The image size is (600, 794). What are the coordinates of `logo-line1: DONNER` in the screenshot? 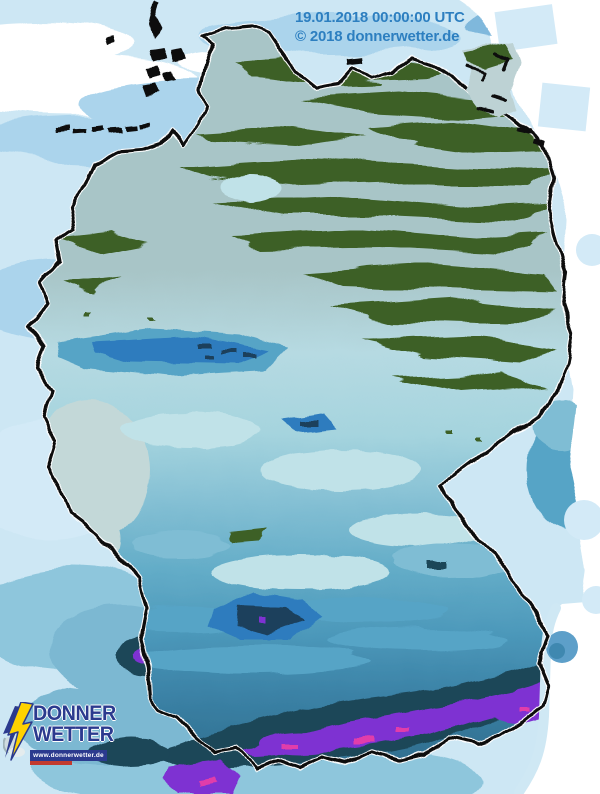 It's located at (74, 713).